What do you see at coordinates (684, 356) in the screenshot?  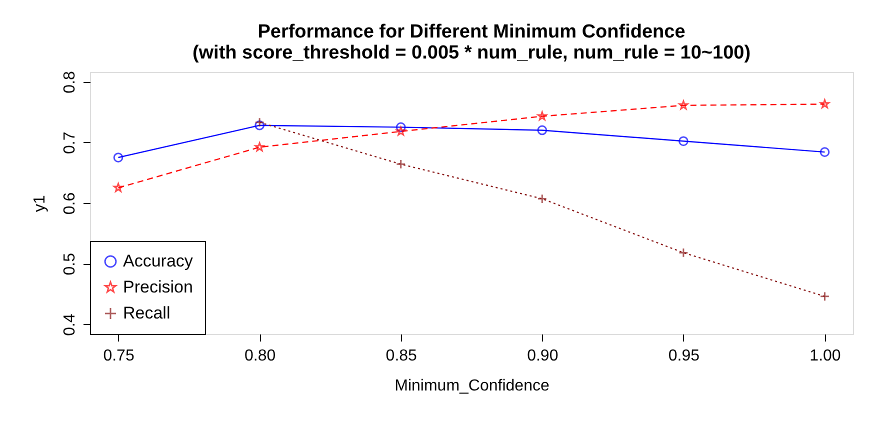 I see `x-tick-label: 0.95` at bounding box center [684, 356].